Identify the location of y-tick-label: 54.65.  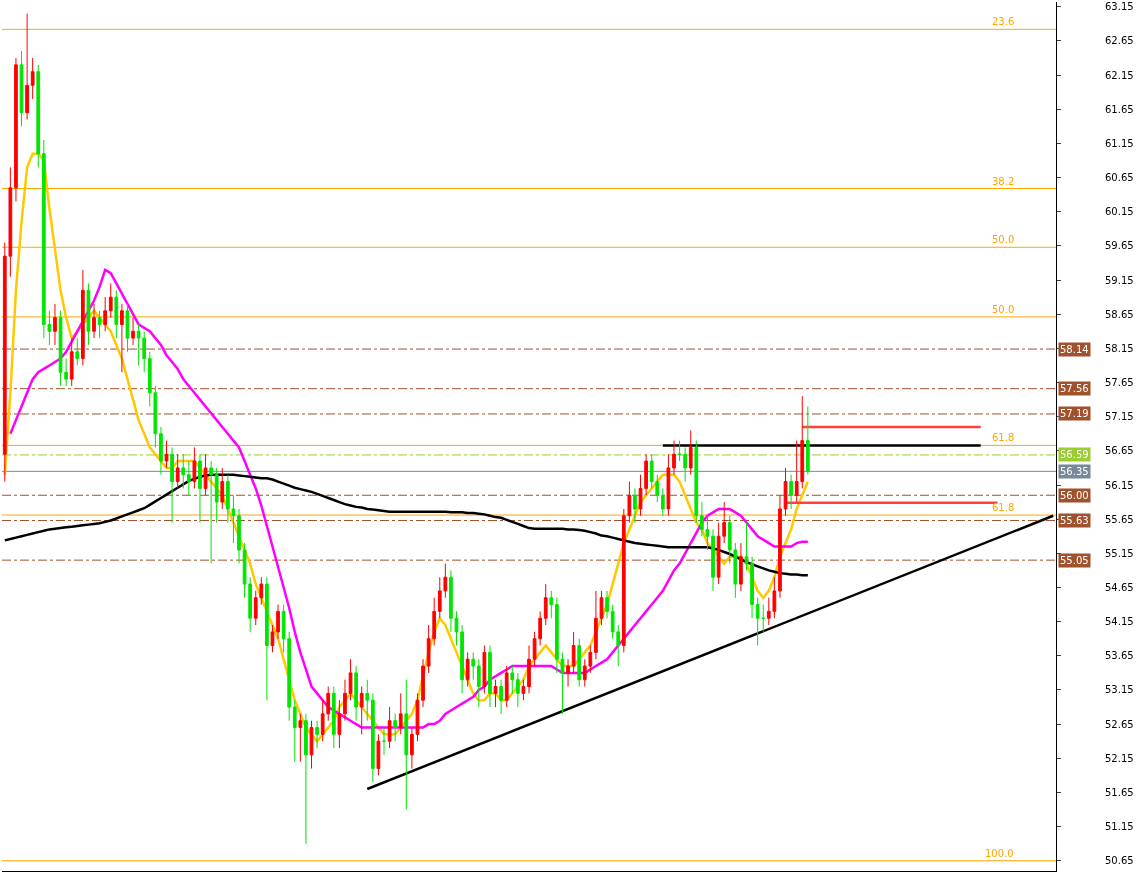
(1119, 587).